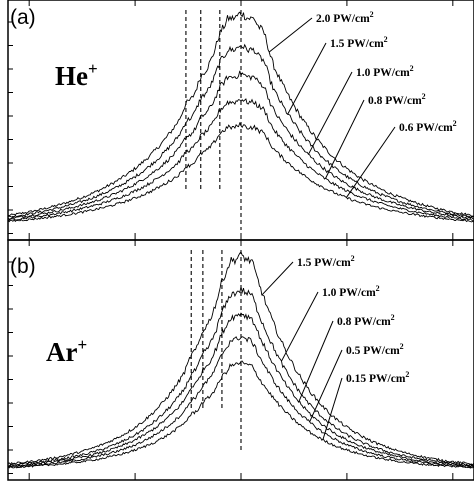  Describe the element at coordinates (213, 120) in the screenshot. I see `panel-a-marker-lines` at that location.